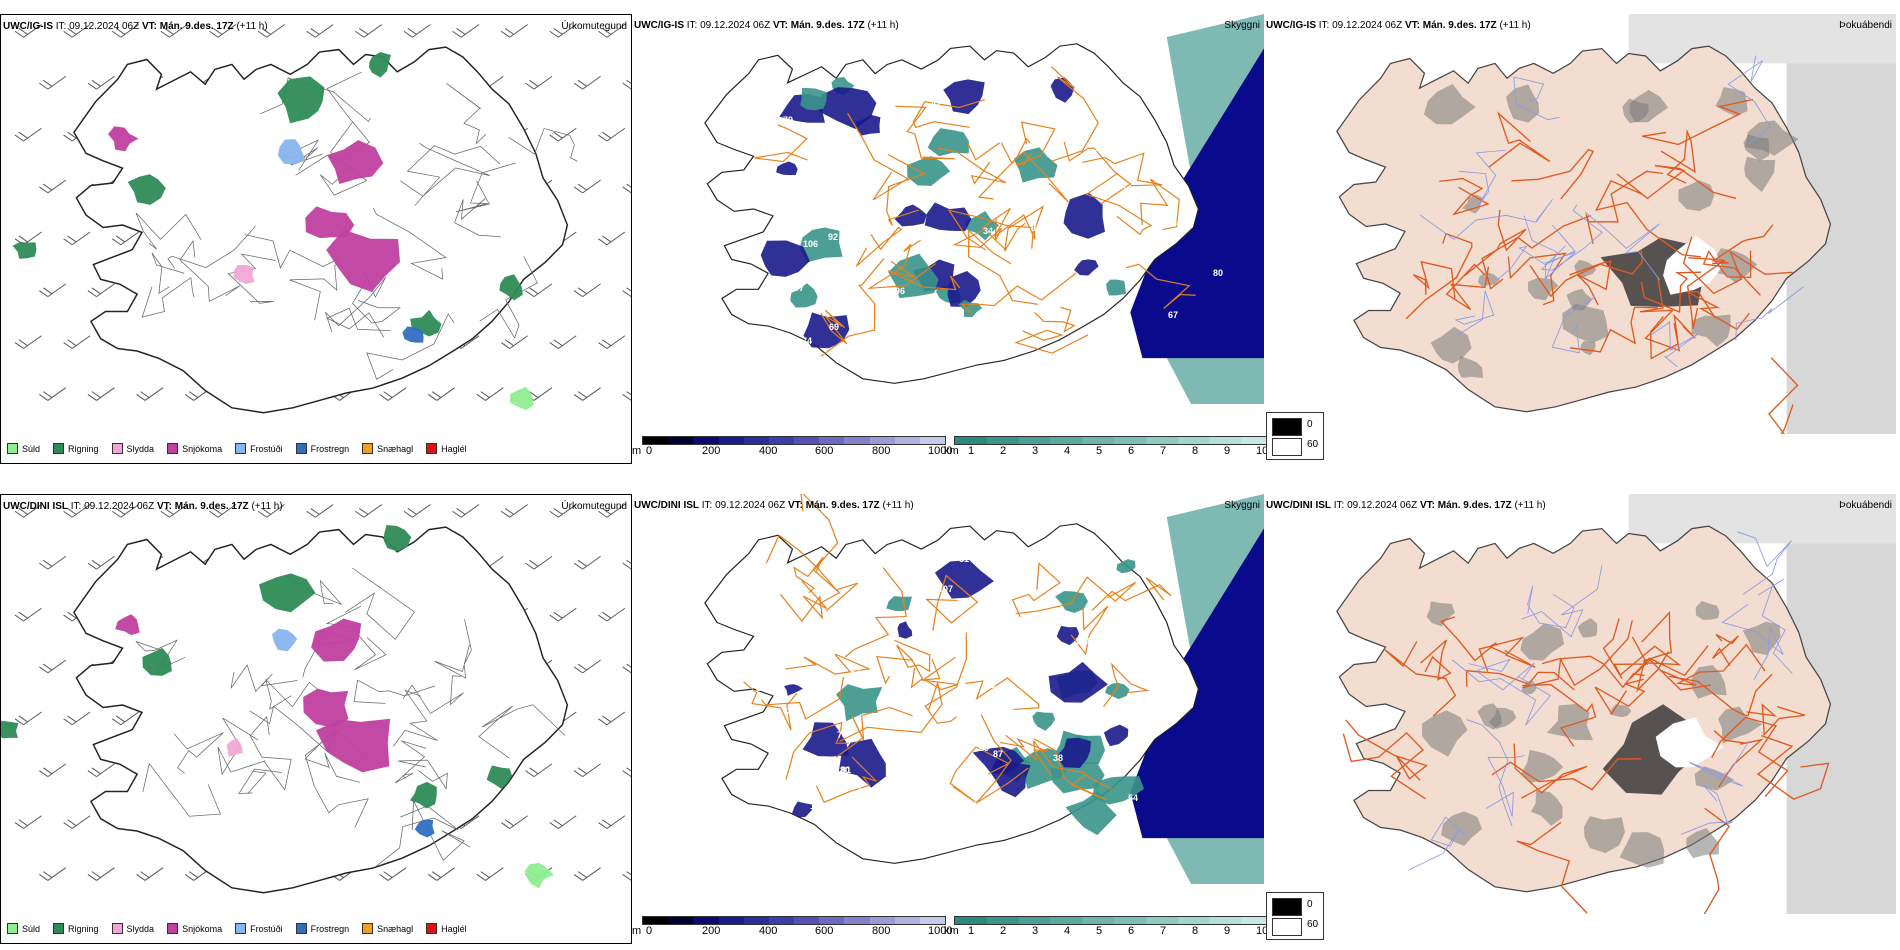  What do you see at coordinates (140, 448) in the screenshot?
I see `legend-label: Slydda` at bounding box center [140, 448].